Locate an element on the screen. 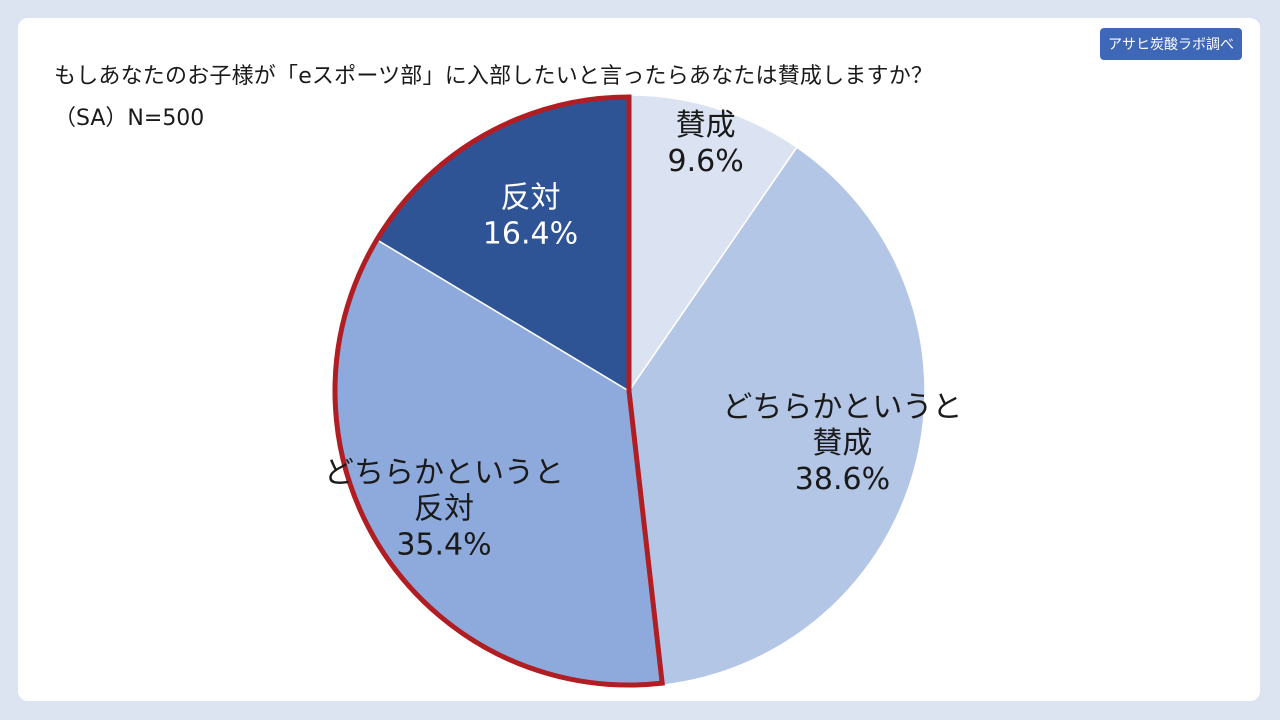 This screenshot has height=720, width=1280. slice-label: どちらかというと賛成 38.6% is located at coordinates (842, 443).